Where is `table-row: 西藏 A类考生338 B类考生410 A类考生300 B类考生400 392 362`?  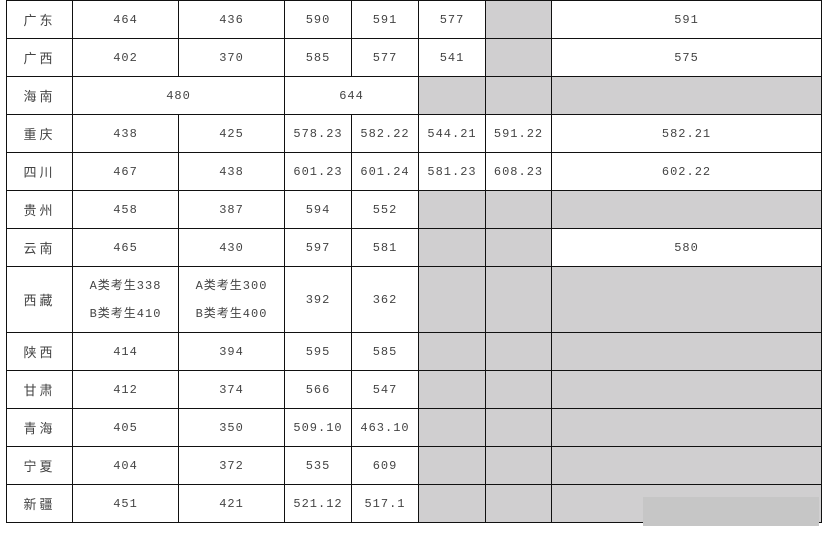 table-row: 西藏 A类考生338 B类考生410 A类考生300 B类考生400 392 362 is located at coordinates (414, 299).